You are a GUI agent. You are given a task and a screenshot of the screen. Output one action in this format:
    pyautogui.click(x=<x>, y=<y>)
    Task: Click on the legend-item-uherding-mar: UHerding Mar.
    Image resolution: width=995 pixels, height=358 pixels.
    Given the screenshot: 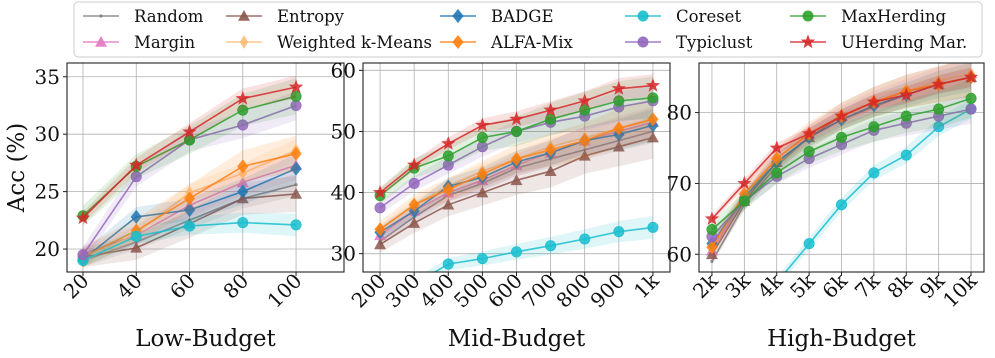 What is the action you would take?
    pyautogui.click(x=878, y=42)
    